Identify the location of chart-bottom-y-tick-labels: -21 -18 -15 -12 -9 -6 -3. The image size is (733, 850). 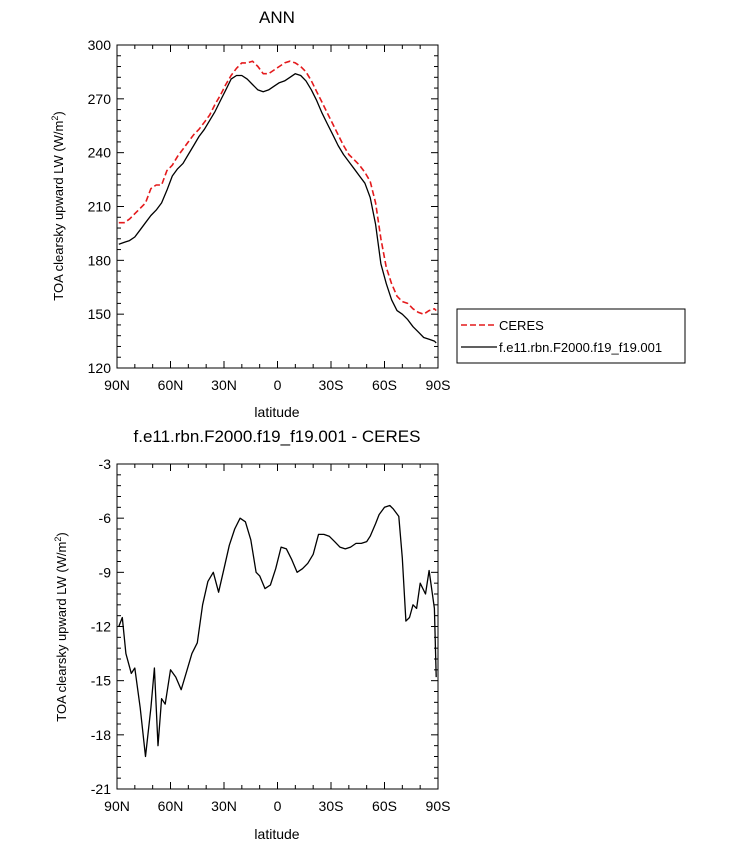
(101, 626).